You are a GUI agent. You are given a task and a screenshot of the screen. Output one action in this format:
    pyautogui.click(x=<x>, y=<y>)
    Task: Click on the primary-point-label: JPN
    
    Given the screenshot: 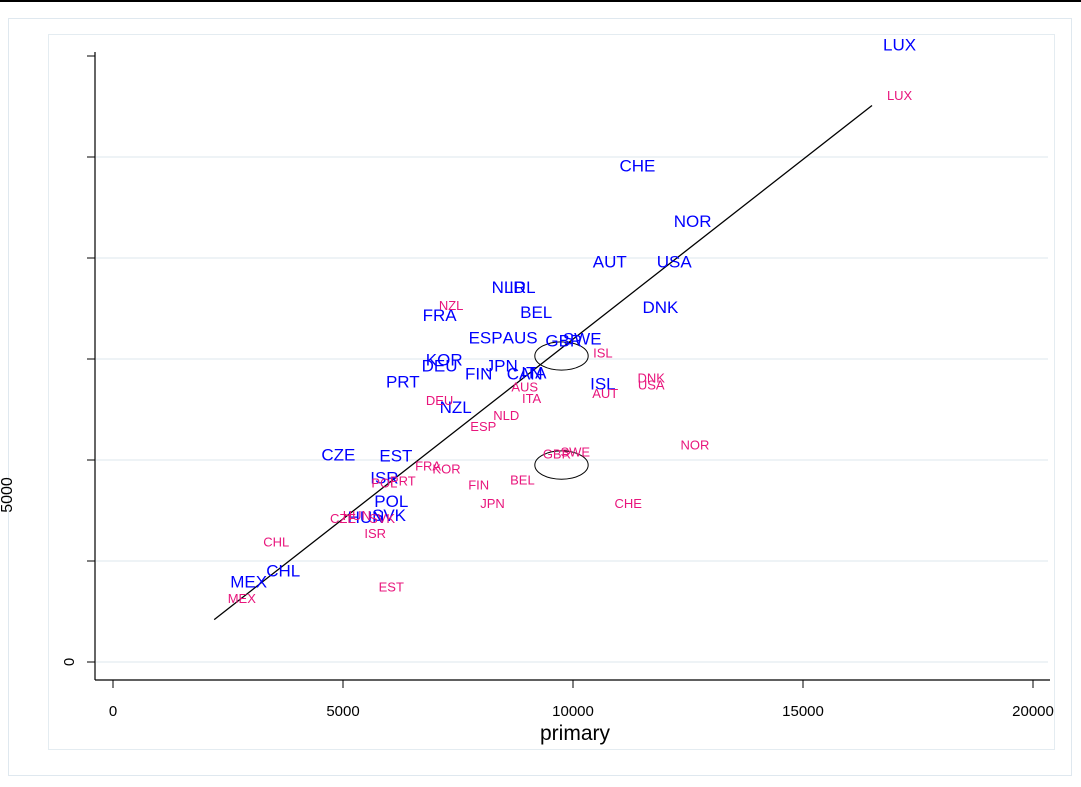 What is the action you would take?
    pyautogui.click(x=502, y=366)
    